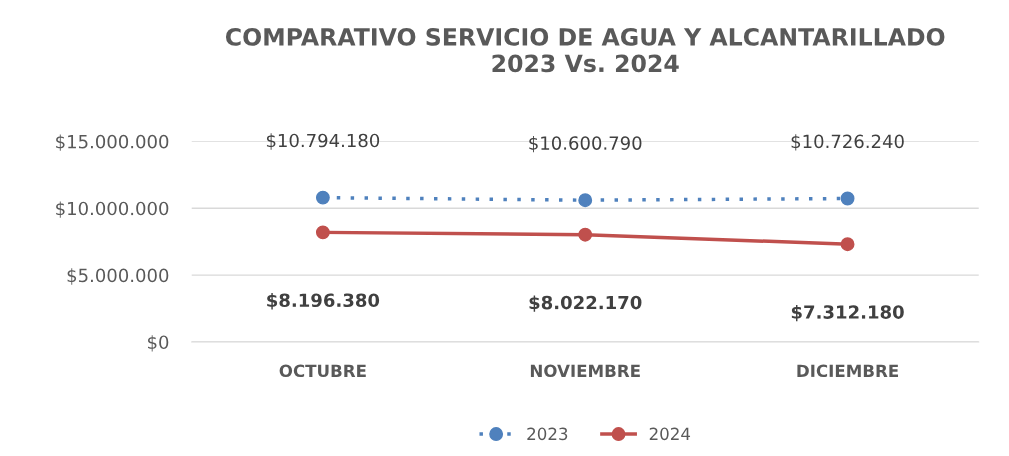 The image size is (1009, 456). I want to click on y-tick-label: $15.000.000, so click(112, 142).